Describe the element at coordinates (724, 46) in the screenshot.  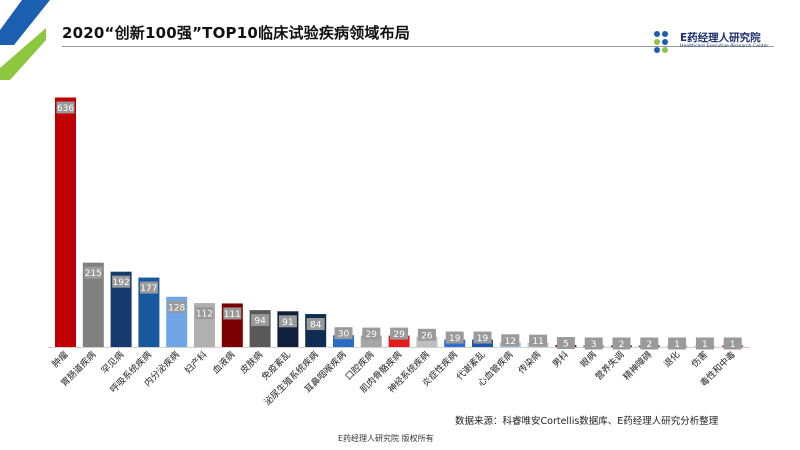
I see `logo-subtitle: Healthcare Executive Research Center` at that location.